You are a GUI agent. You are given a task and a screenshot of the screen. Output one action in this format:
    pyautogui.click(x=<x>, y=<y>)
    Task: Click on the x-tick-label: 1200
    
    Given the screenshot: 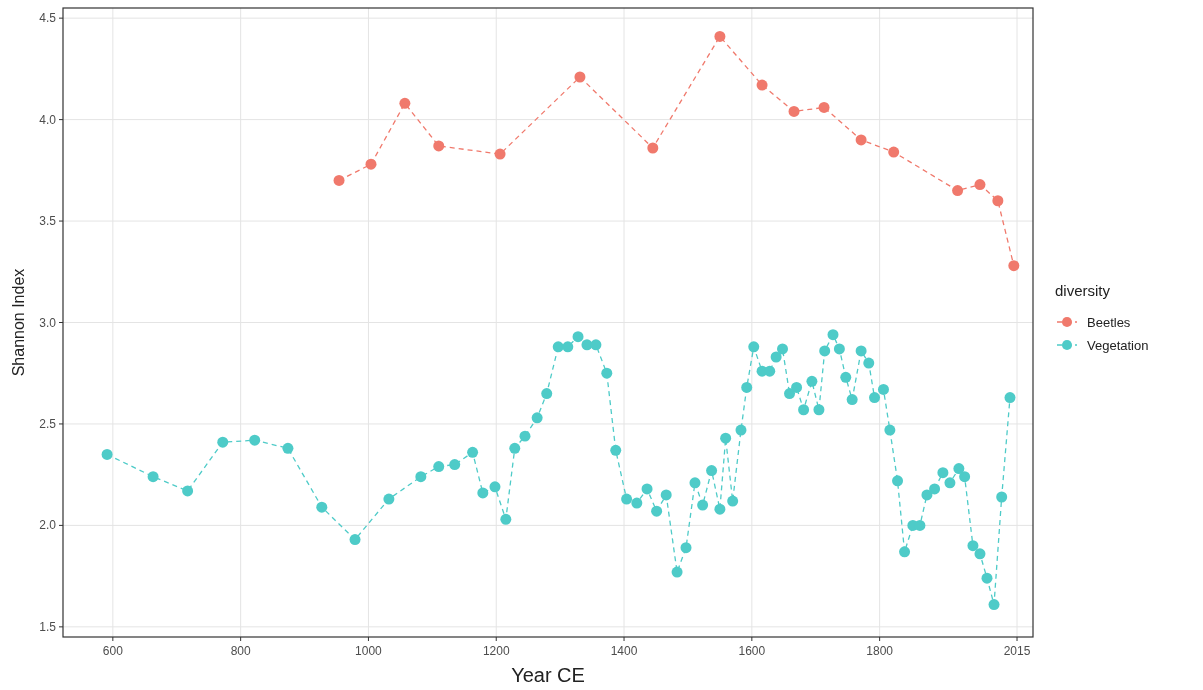 What is the action you would take?
    pyautogui.click(x=496, y=651)
    